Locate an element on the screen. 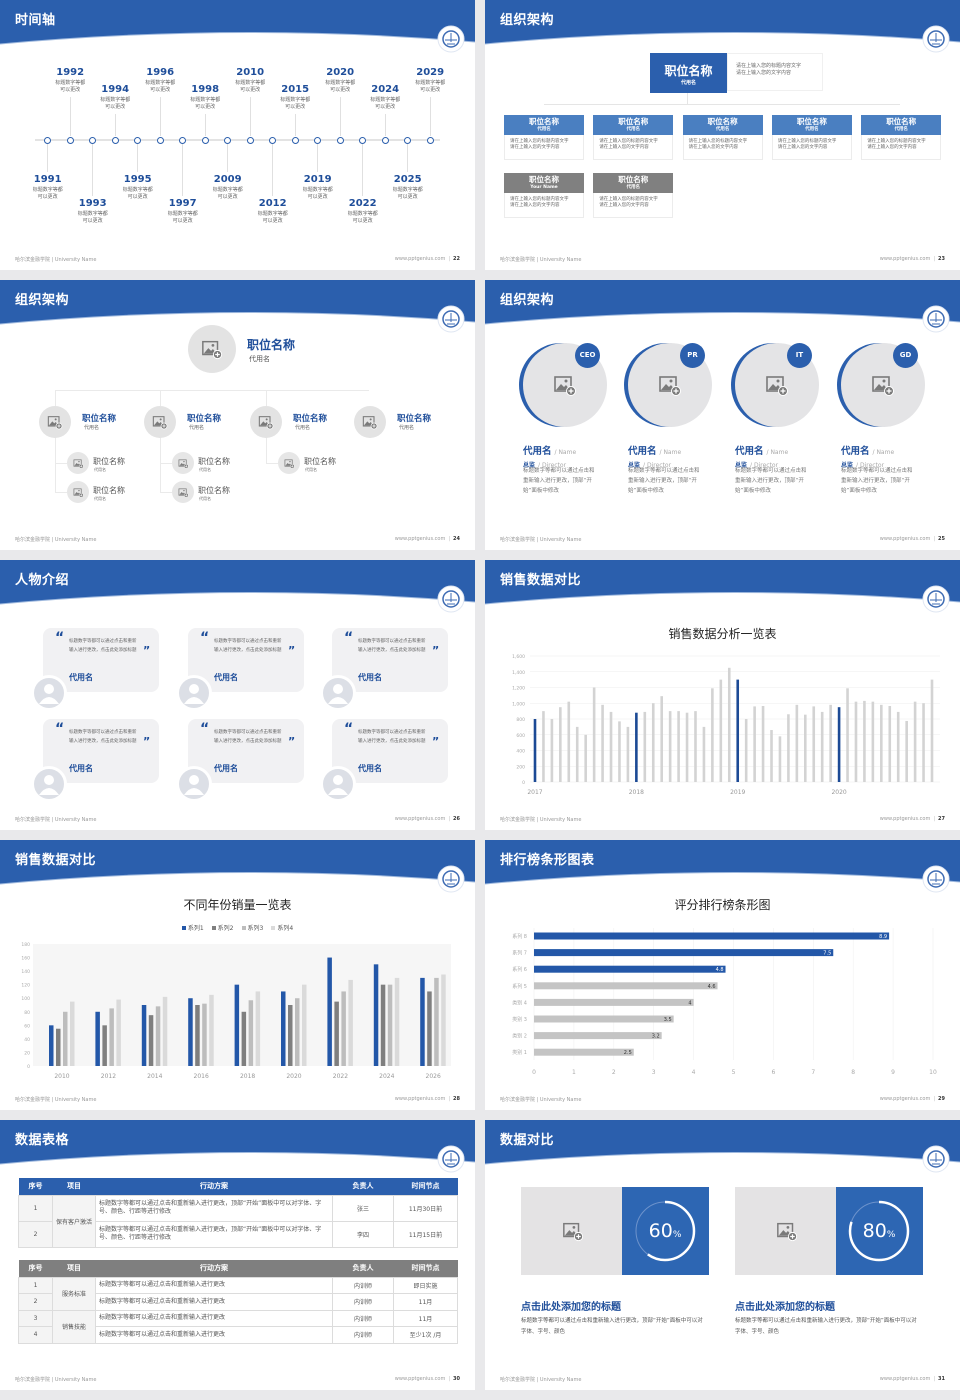 This screenshot has height=1400, width=960. top-avatar is located at coordinates (212, 349).